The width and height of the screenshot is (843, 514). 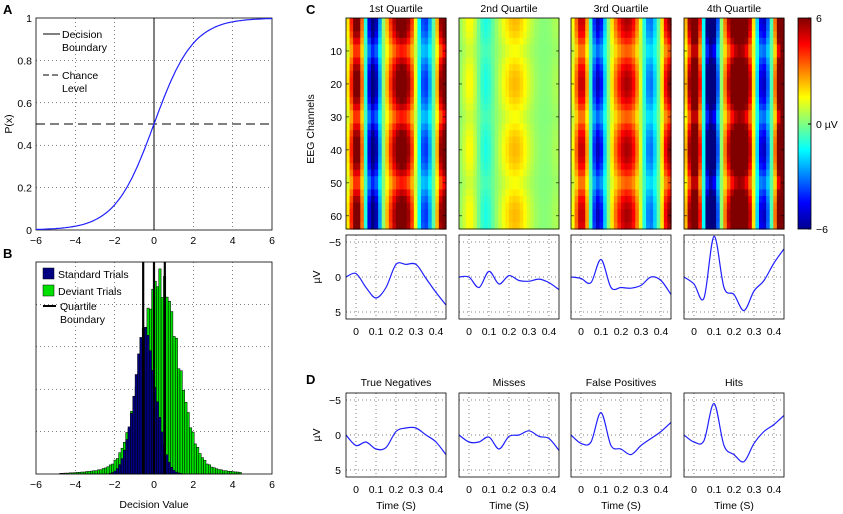 I want to click on heatmap-frame, so click(x=621, y=123).